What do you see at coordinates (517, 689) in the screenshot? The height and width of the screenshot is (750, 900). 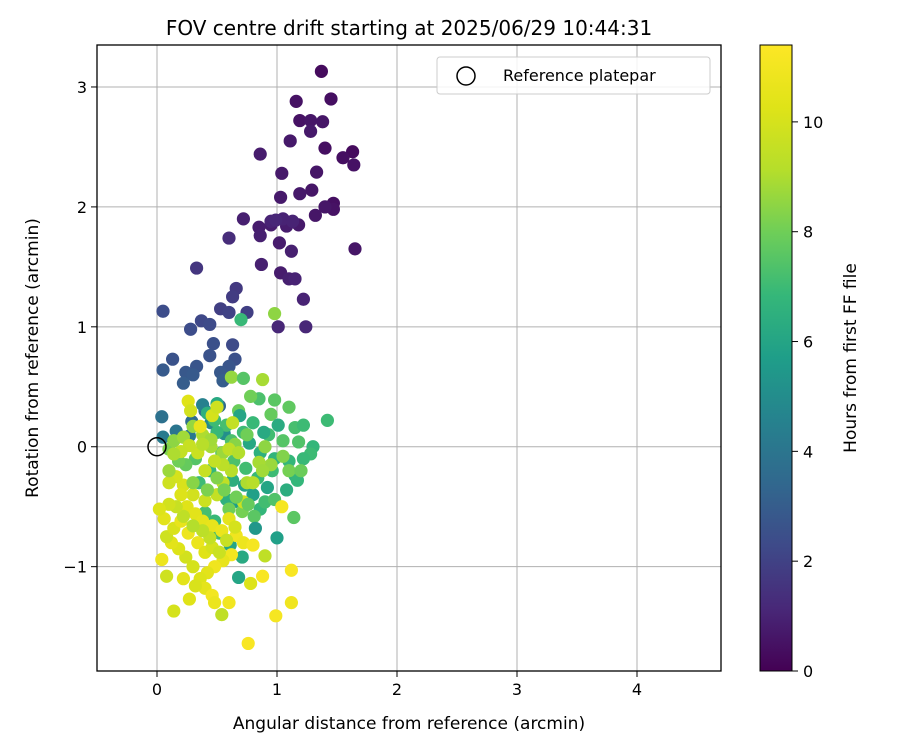 I see `x-tick-label: 3` at bounding box center [517, 689].